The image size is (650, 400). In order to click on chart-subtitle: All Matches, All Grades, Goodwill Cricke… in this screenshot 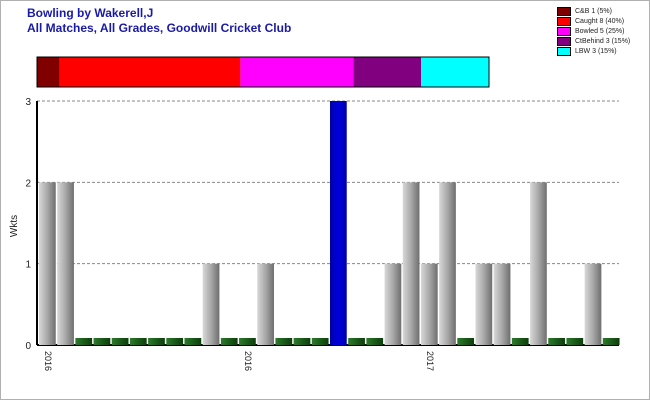, I will do `click(159, 28)`.